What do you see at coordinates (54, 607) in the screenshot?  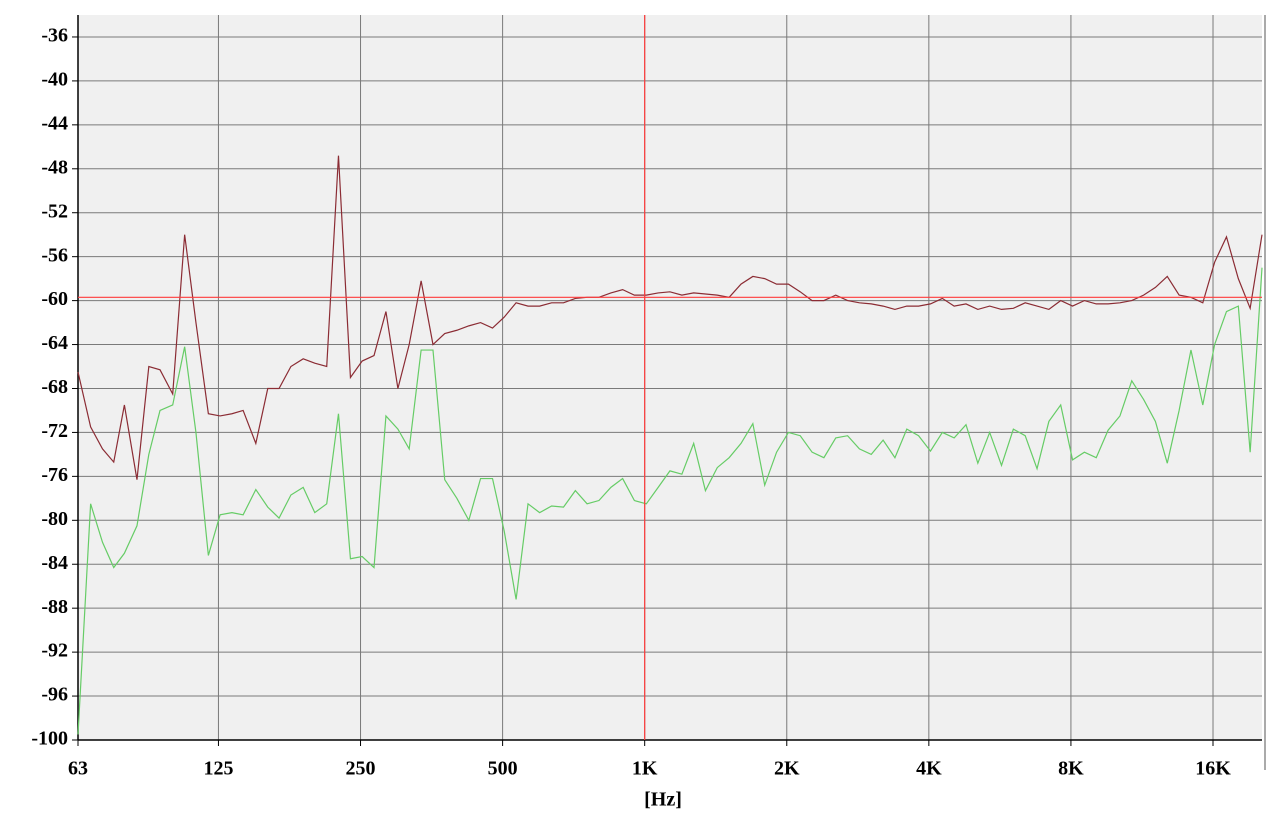 I see `y-tick-label: -88` at bounding box center [54, 607].